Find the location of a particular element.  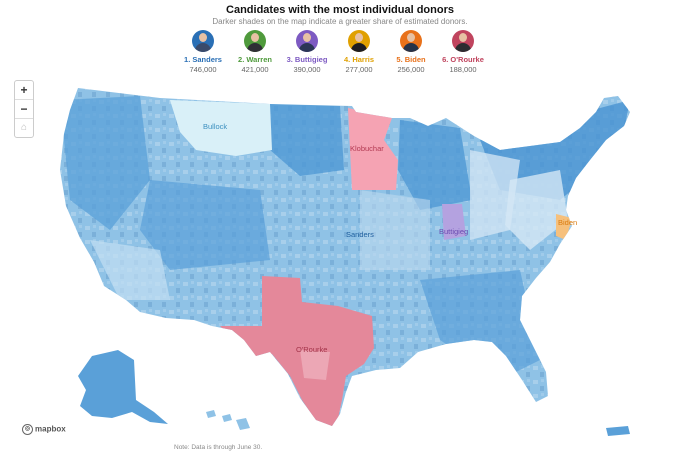

legend-item-harris: 4. Harris 277,000 is located at coordinates (359, 52).